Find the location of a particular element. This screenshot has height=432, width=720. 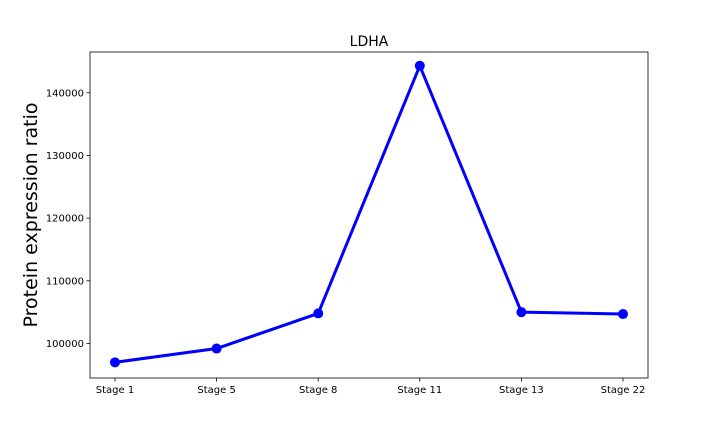

x-tick-label: Stage 8 is located at coordinates (318, 390).